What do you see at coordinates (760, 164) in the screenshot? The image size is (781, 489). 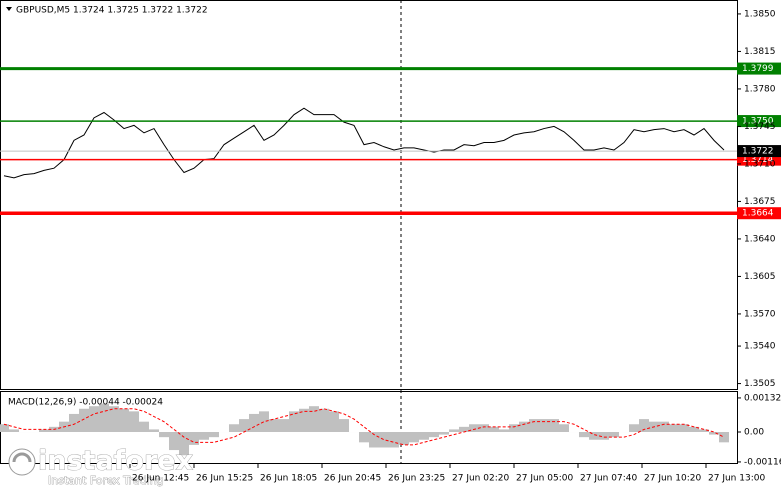 I see `y-tick-label: 1.3710` at bounding box center [760, 164].